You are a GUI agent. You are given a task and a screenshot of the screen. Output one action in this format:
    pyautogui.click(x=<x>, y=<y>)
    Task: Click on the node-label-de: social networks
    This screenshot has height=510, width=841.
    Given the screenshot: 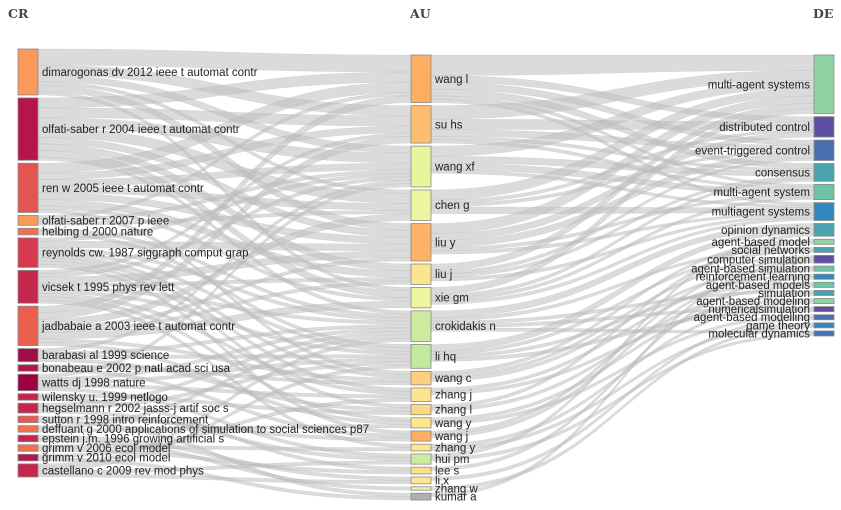 What is the action you would take?
    pyautogui.click(x=770, y=251)
    